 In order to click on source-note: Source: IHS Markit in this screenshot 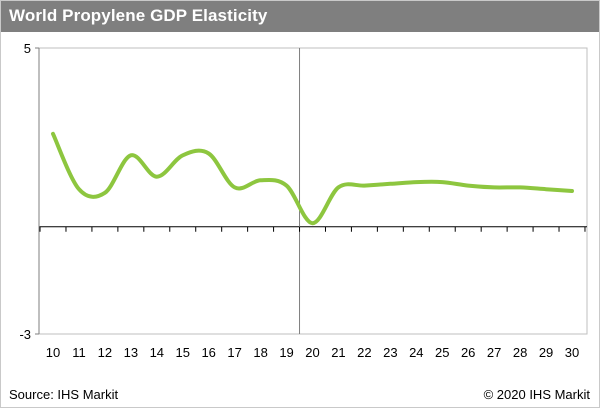, I will do `click(64, 394)`.